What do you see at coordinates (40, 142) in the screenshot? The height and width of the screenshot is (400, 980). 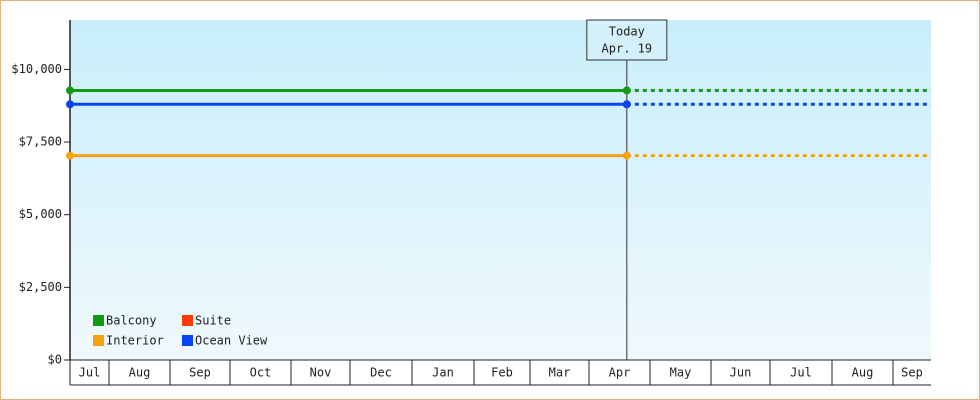 I see `y-tick-label: $7,500` at bounding box center [40, 142].